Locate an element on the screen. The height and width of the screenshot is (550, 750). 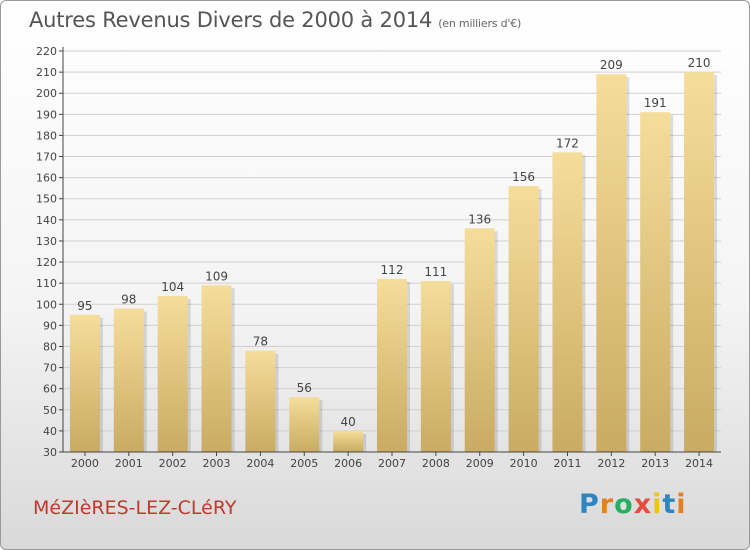
y-tick-label: 120 is located at coordinates (46, 262).